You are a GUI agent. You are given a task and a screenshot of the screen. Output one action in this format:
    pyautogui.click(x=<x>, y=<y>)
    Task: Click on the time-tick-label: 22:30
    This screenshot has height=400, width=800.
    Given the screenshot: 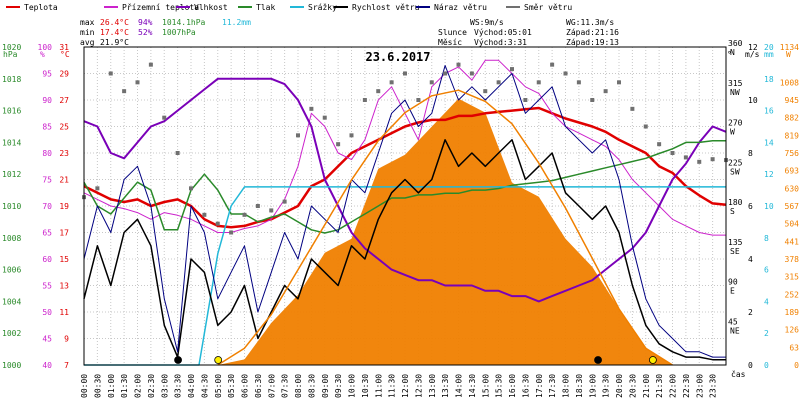 What is the action you would take?
    pyautogui.click(x=686, y=386)
    